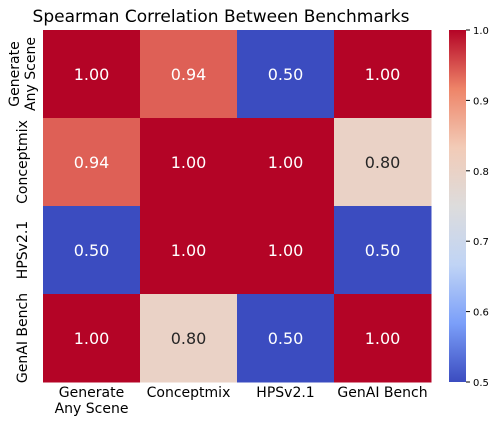 This screenshot has width=498, height=426. What do you see at coordinates (481, 242) in the screenshot?
I see `colorbar-tick-label: 0.7` at bounding box center [481, 242].